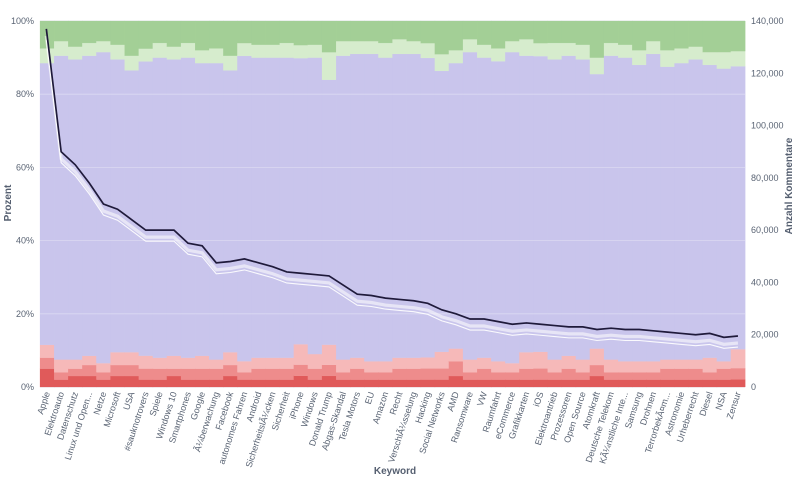 This screenshot has height=481, width=798. Describe the element at coordinates (128, 401) in the screenshot. I see `x-tick-label: USA` at that location.